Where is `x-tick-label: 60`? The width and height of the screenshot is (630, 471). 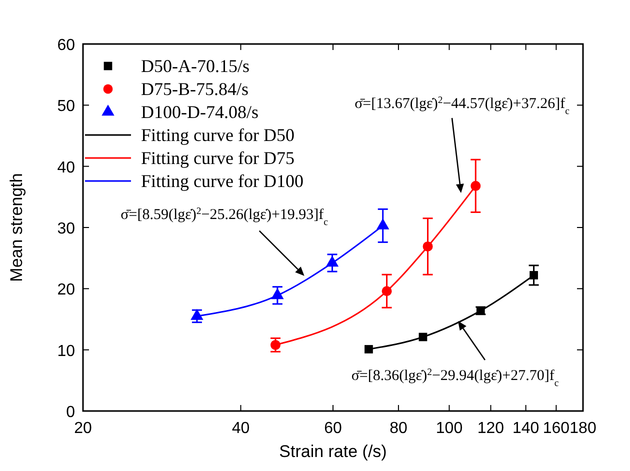
x-tick-label: 60 is located at coordinates (333, 428).